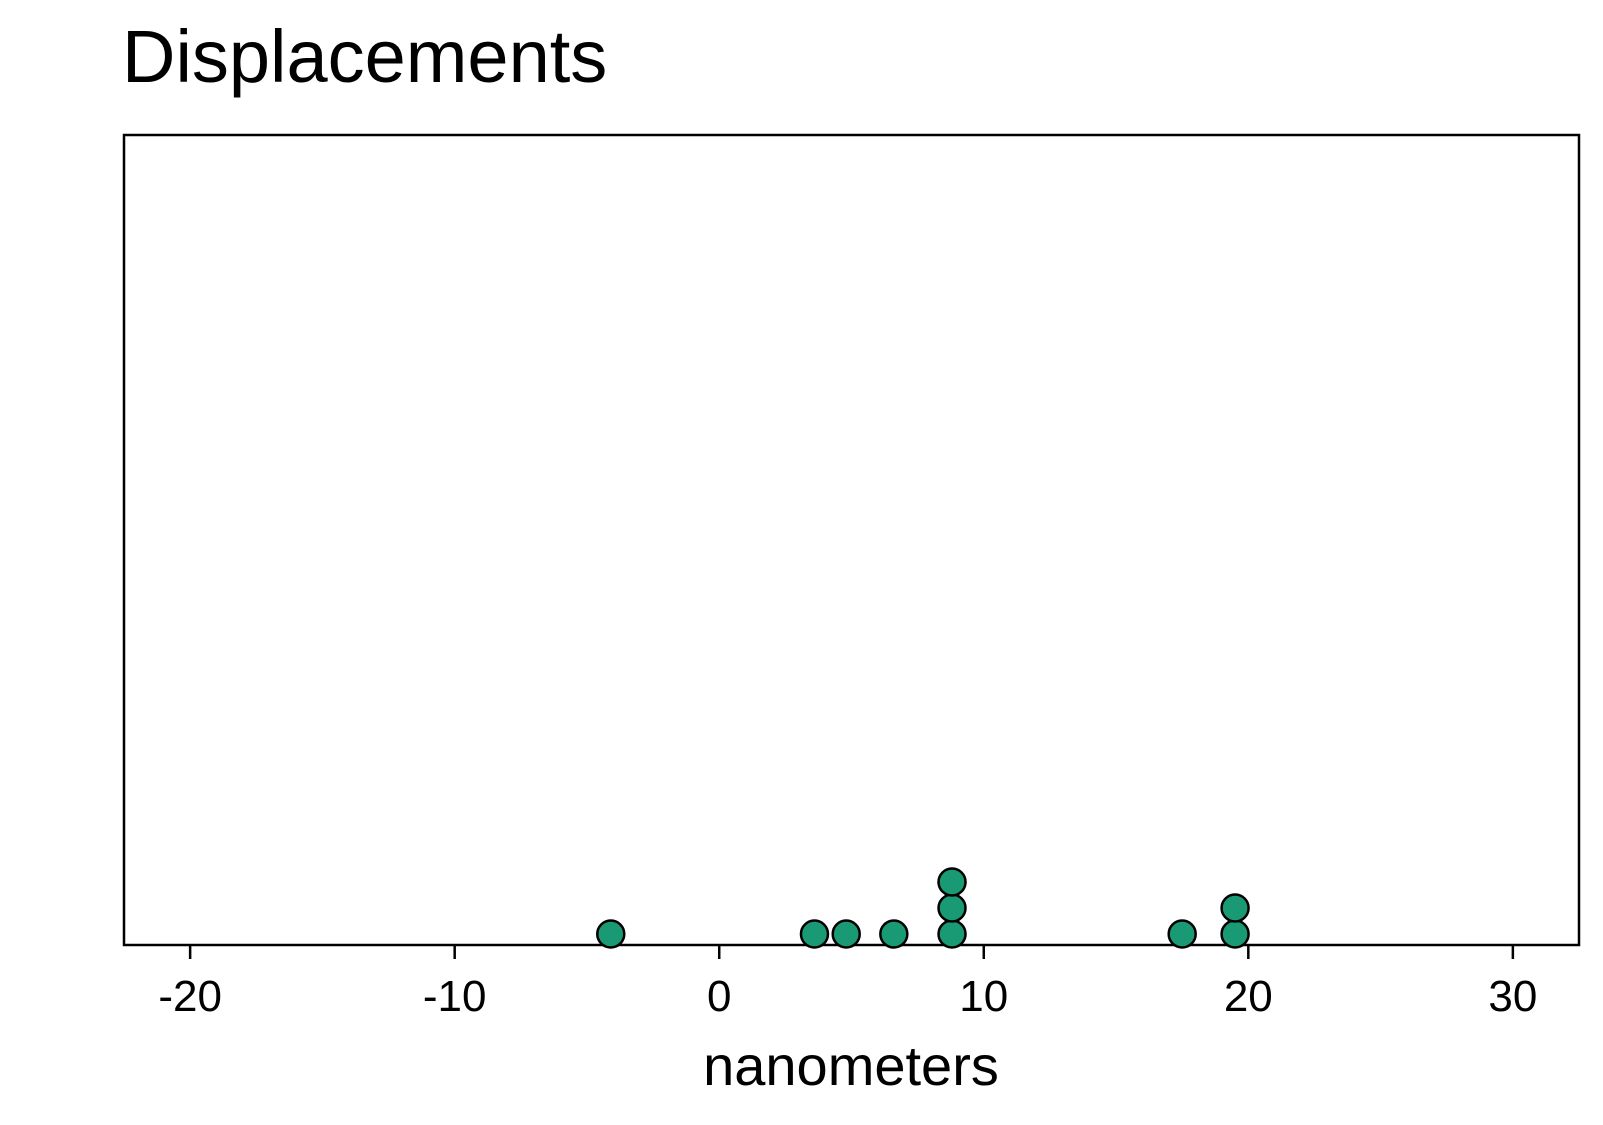 The image size is (1603, 1125). Describe the element at coordinates (923, 908) in the screenshot. I see `data-points` at that location.